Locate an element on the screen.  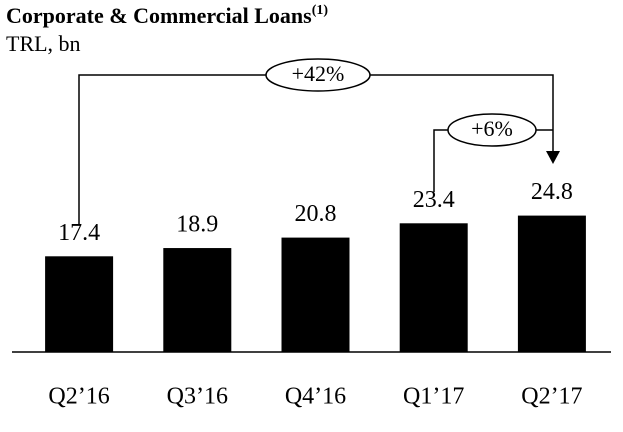
x-tick-label: Q2’17 is located at coordinates (551, 397).